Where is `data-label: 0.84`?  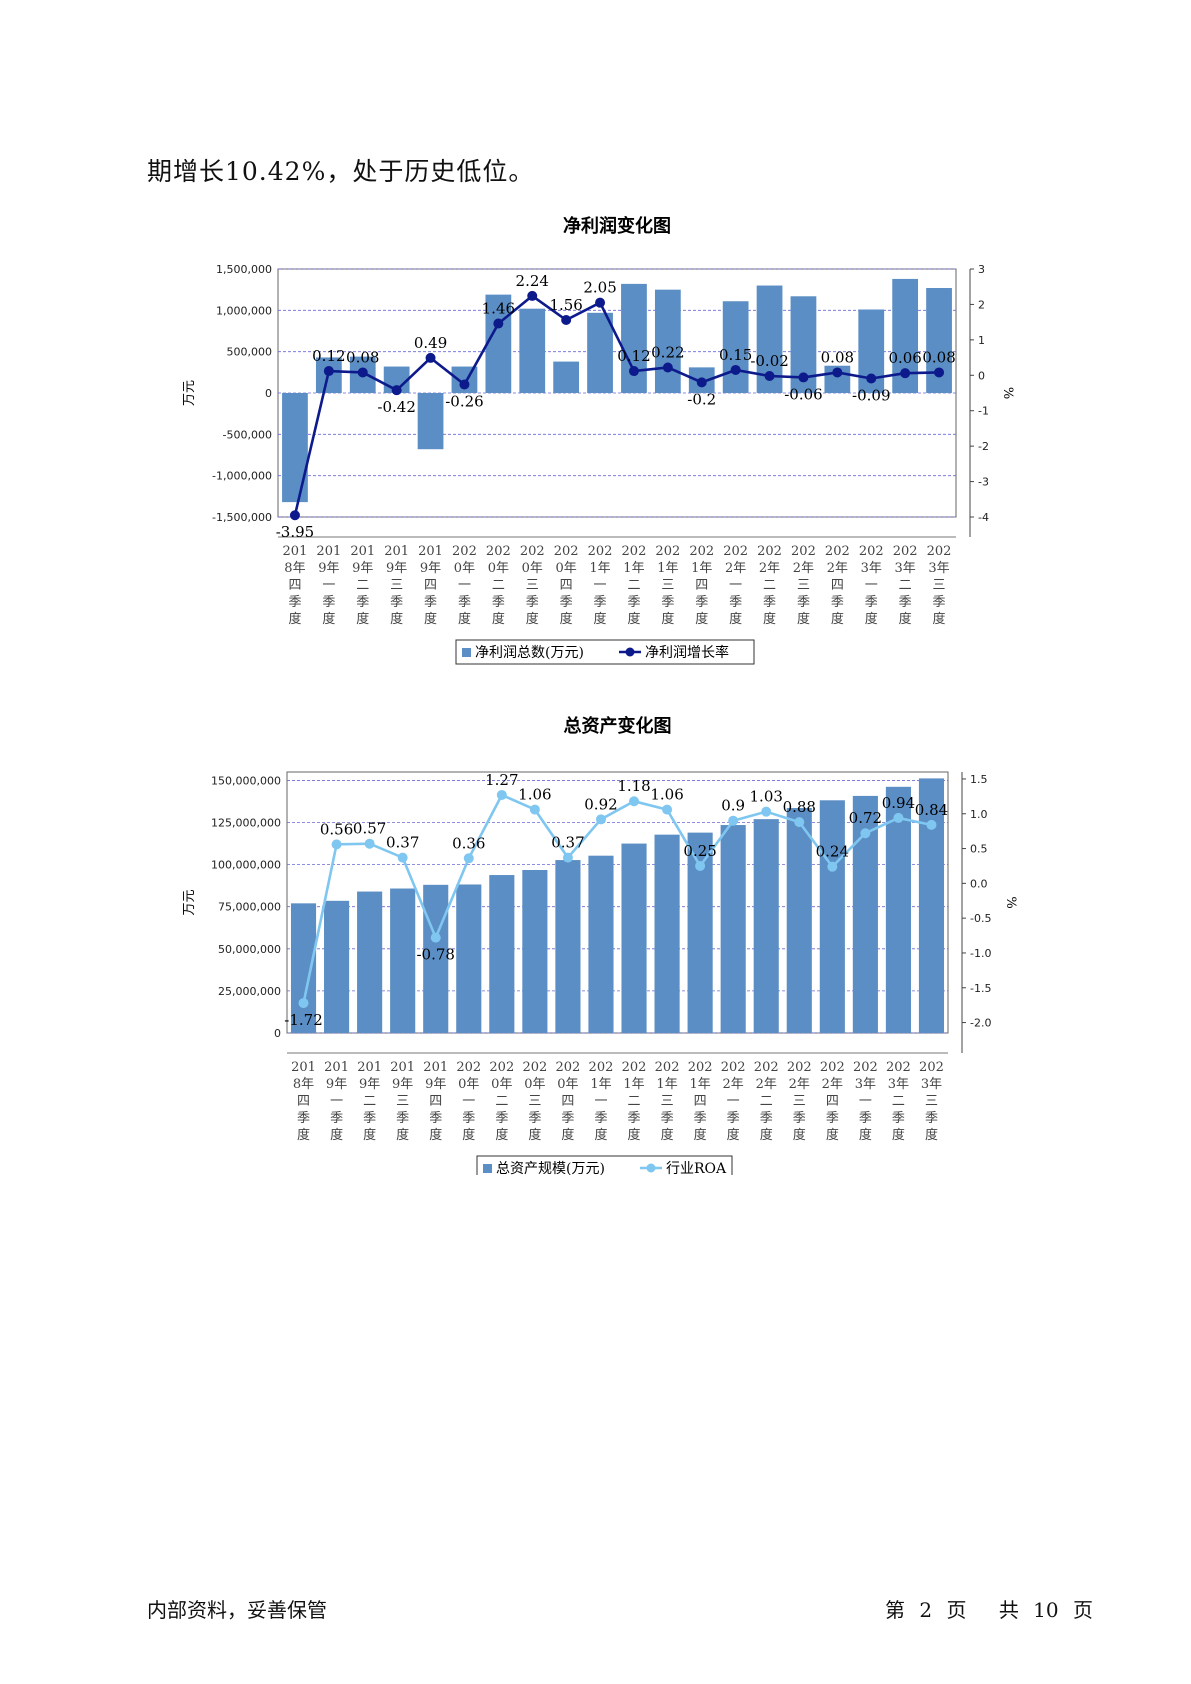
data-label: 0.84 is located at coordinates (931, 810).